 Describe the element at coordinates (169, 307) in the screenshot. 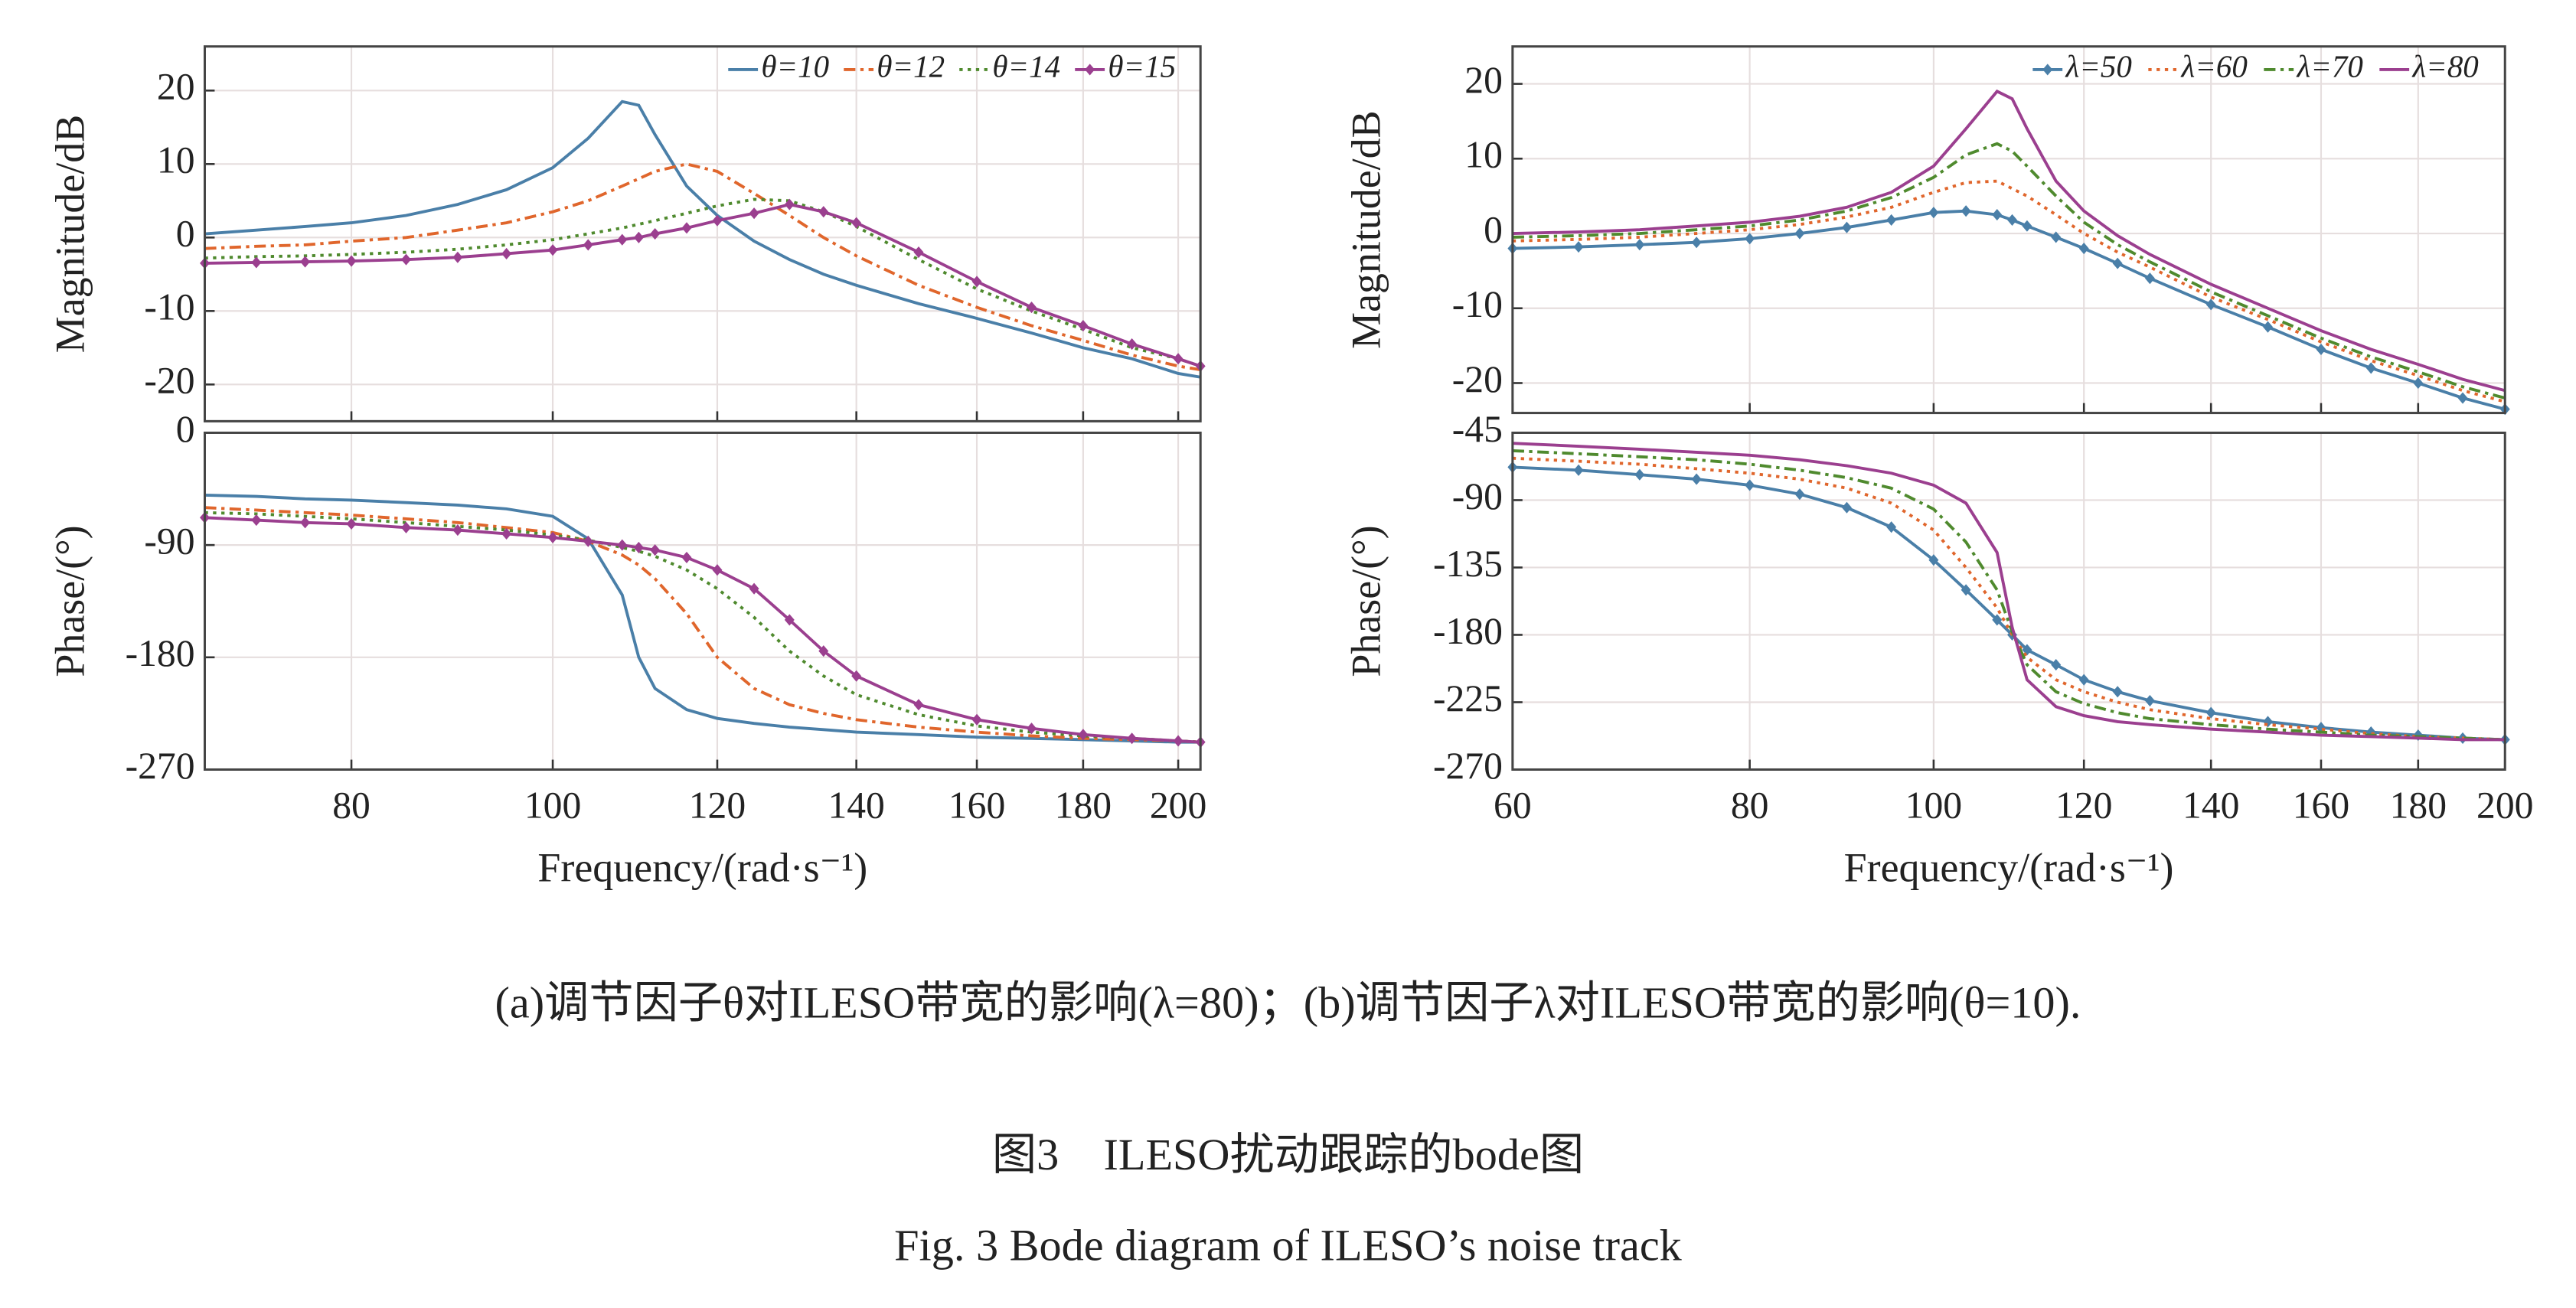

I see `y-tick-label: -10` at that location.